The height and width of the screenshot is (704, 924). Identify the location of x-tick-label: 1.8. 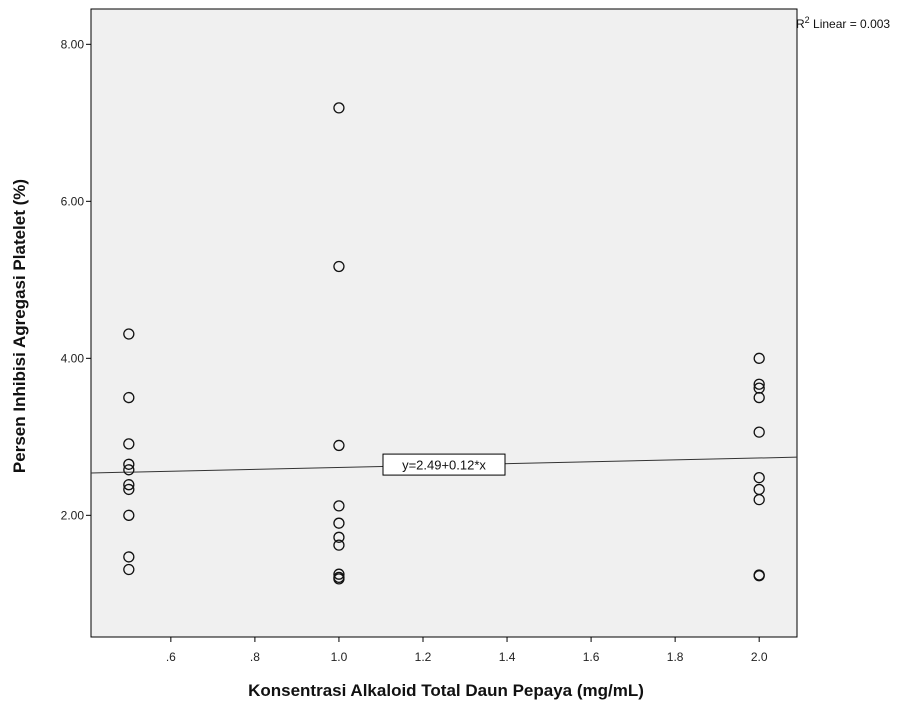
(675, 657).